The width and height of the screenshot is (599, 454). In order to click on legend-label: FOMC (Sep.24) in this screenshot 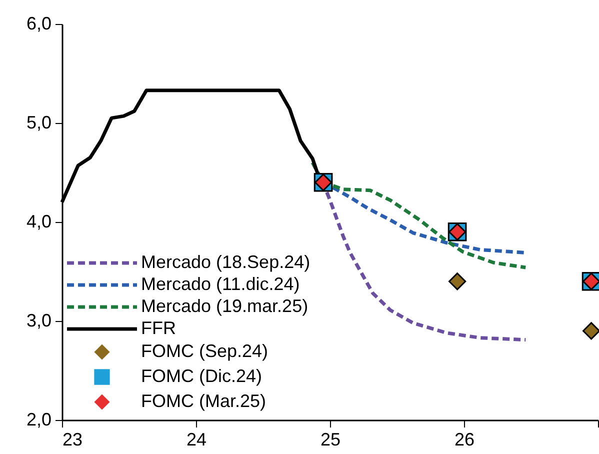, I will do `click(204, 351)`.